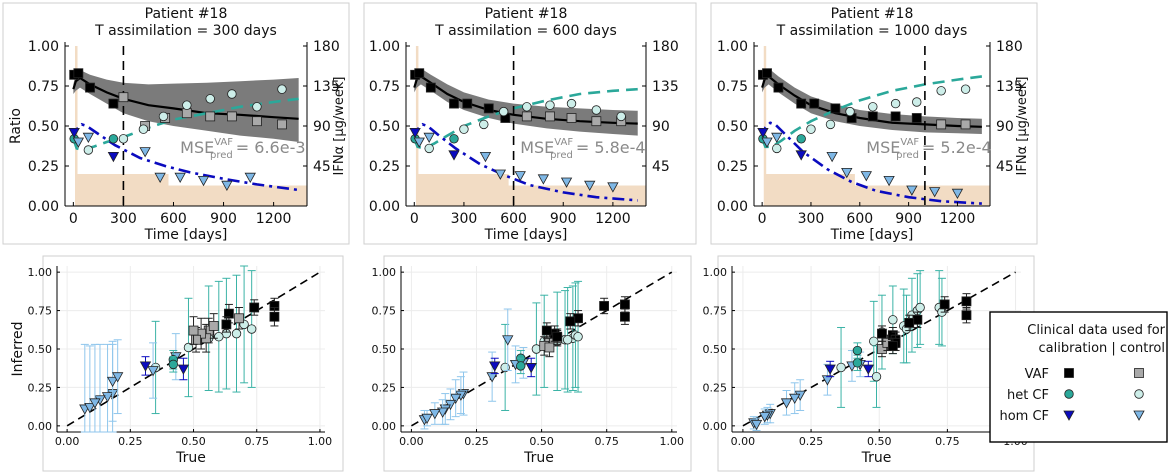 This screenshot has height=476, width=1170. Describe the element at coordinates (185, 157) in the screenshot. I see `hom-cf-fit-line` at that location.